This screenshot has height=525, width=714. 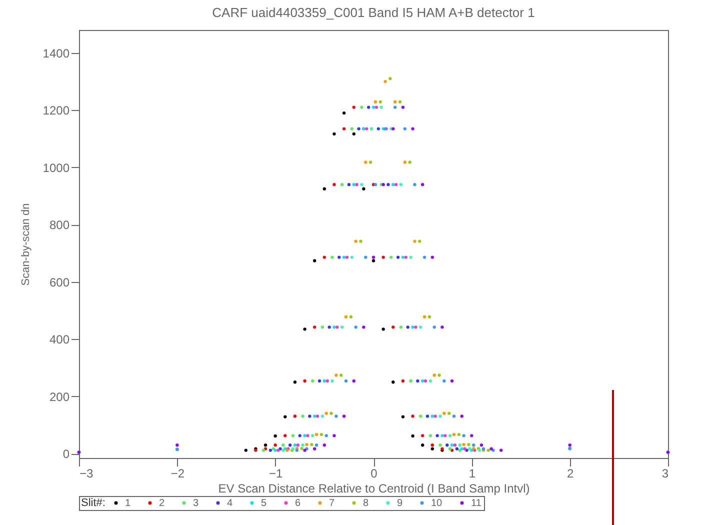 I want to click on y-tick-label: 0, so click(x=66, y=454).